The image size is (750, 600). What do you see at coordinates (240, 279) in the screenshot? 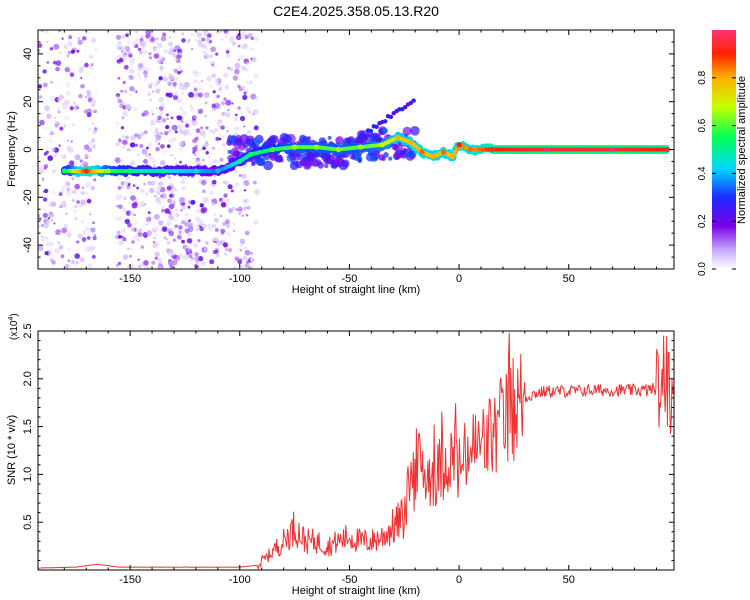
I see `x-tick-label: -100` at bounding box center [240, 279].